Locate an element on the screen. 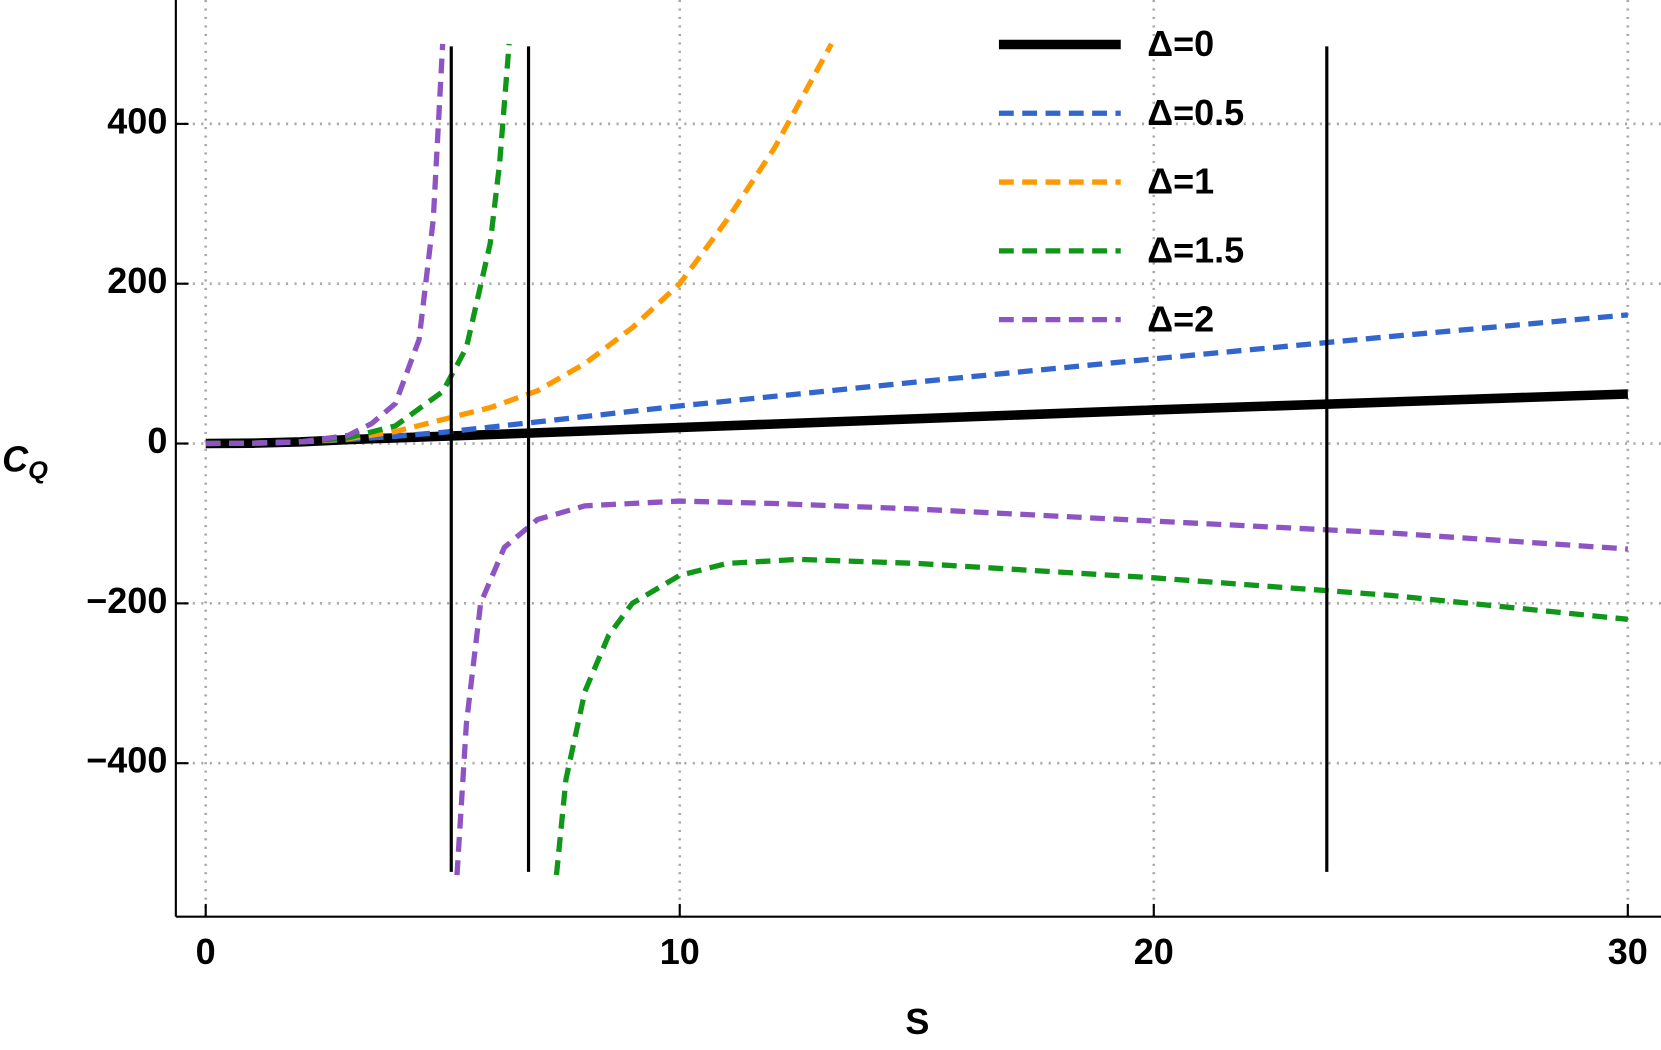 The height and width of the screenshot is (1050, 1661). legend-label: Δ=2 is located at coordinates (1180, 318).